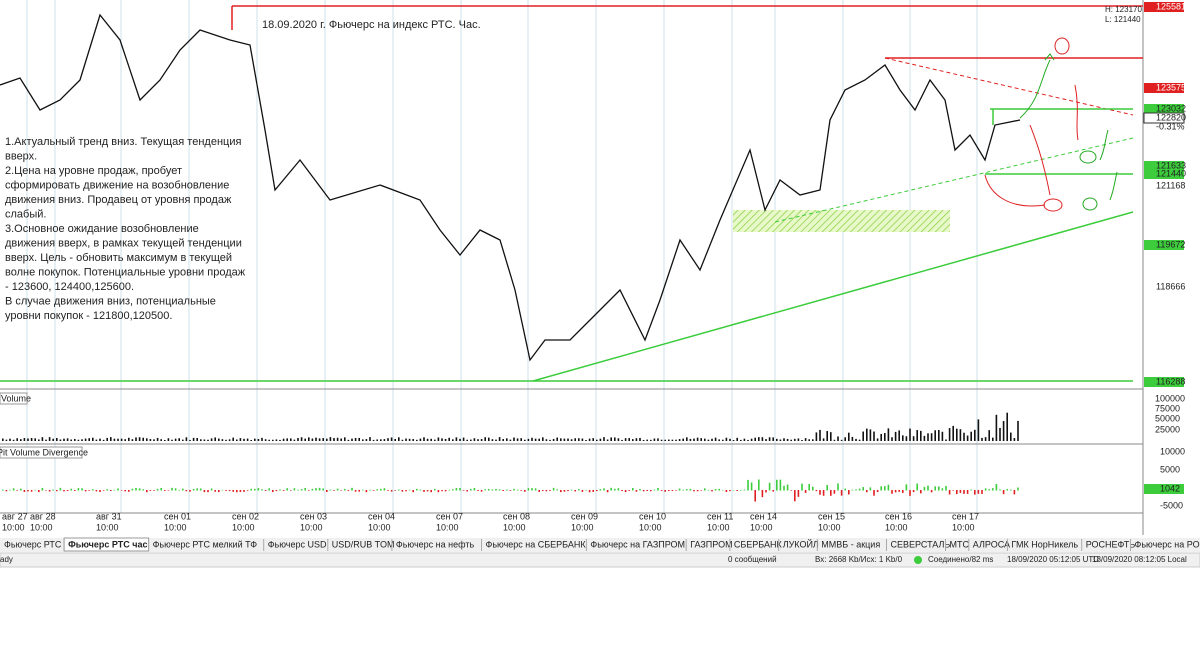  What do you see at coordinates (1172, 451) in the screenshot?
I see `axis-label: 10000` at bounding box center [1172, 451].